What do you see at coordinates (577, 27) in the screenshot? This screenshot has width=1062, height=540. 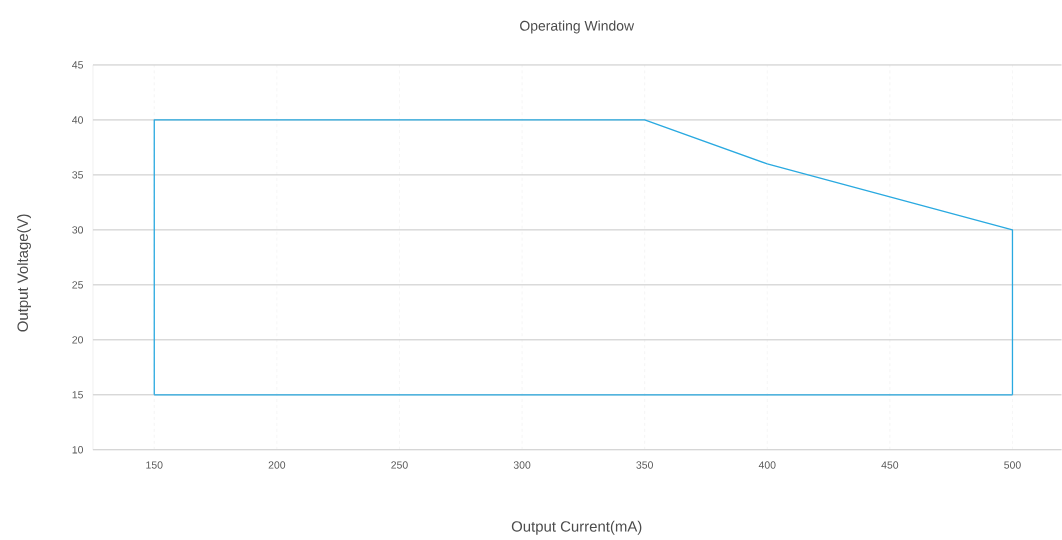 I see `chart-title: Operating Window` at bounding box center [577, 27].